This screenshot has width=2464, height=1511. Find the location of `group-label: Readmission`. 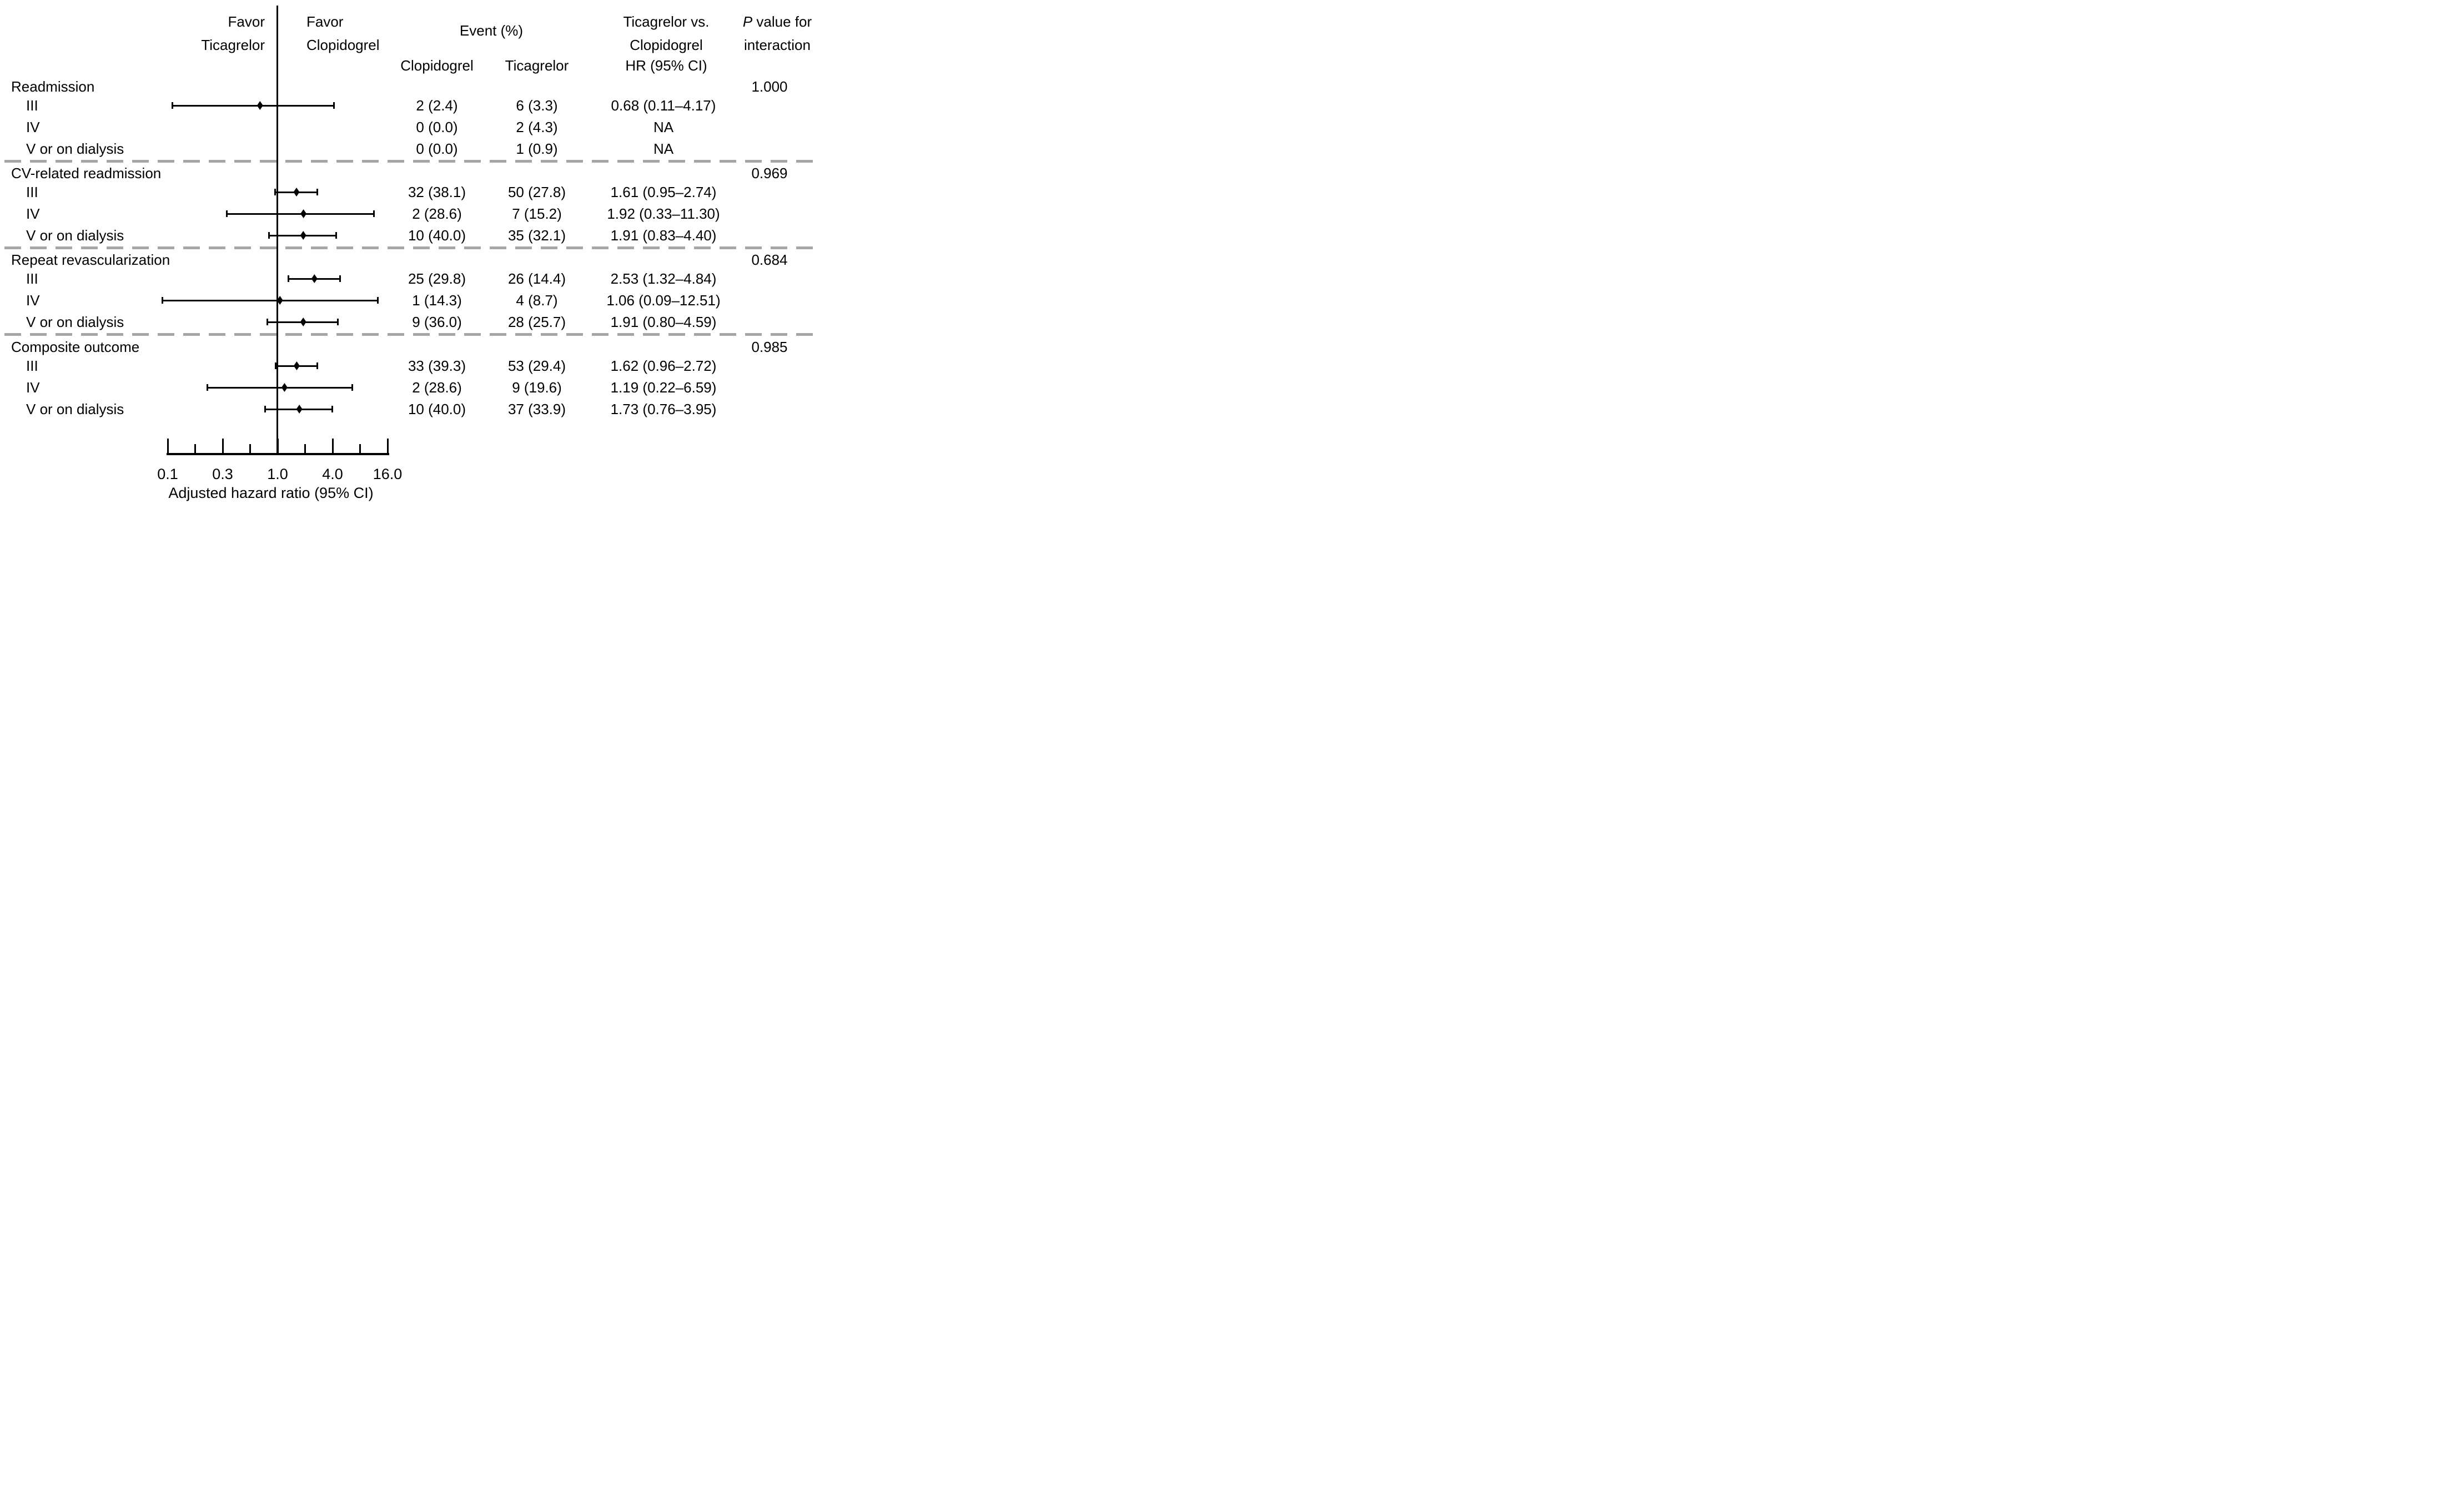

group-label: Readmission is located at coordinates (53, 86).